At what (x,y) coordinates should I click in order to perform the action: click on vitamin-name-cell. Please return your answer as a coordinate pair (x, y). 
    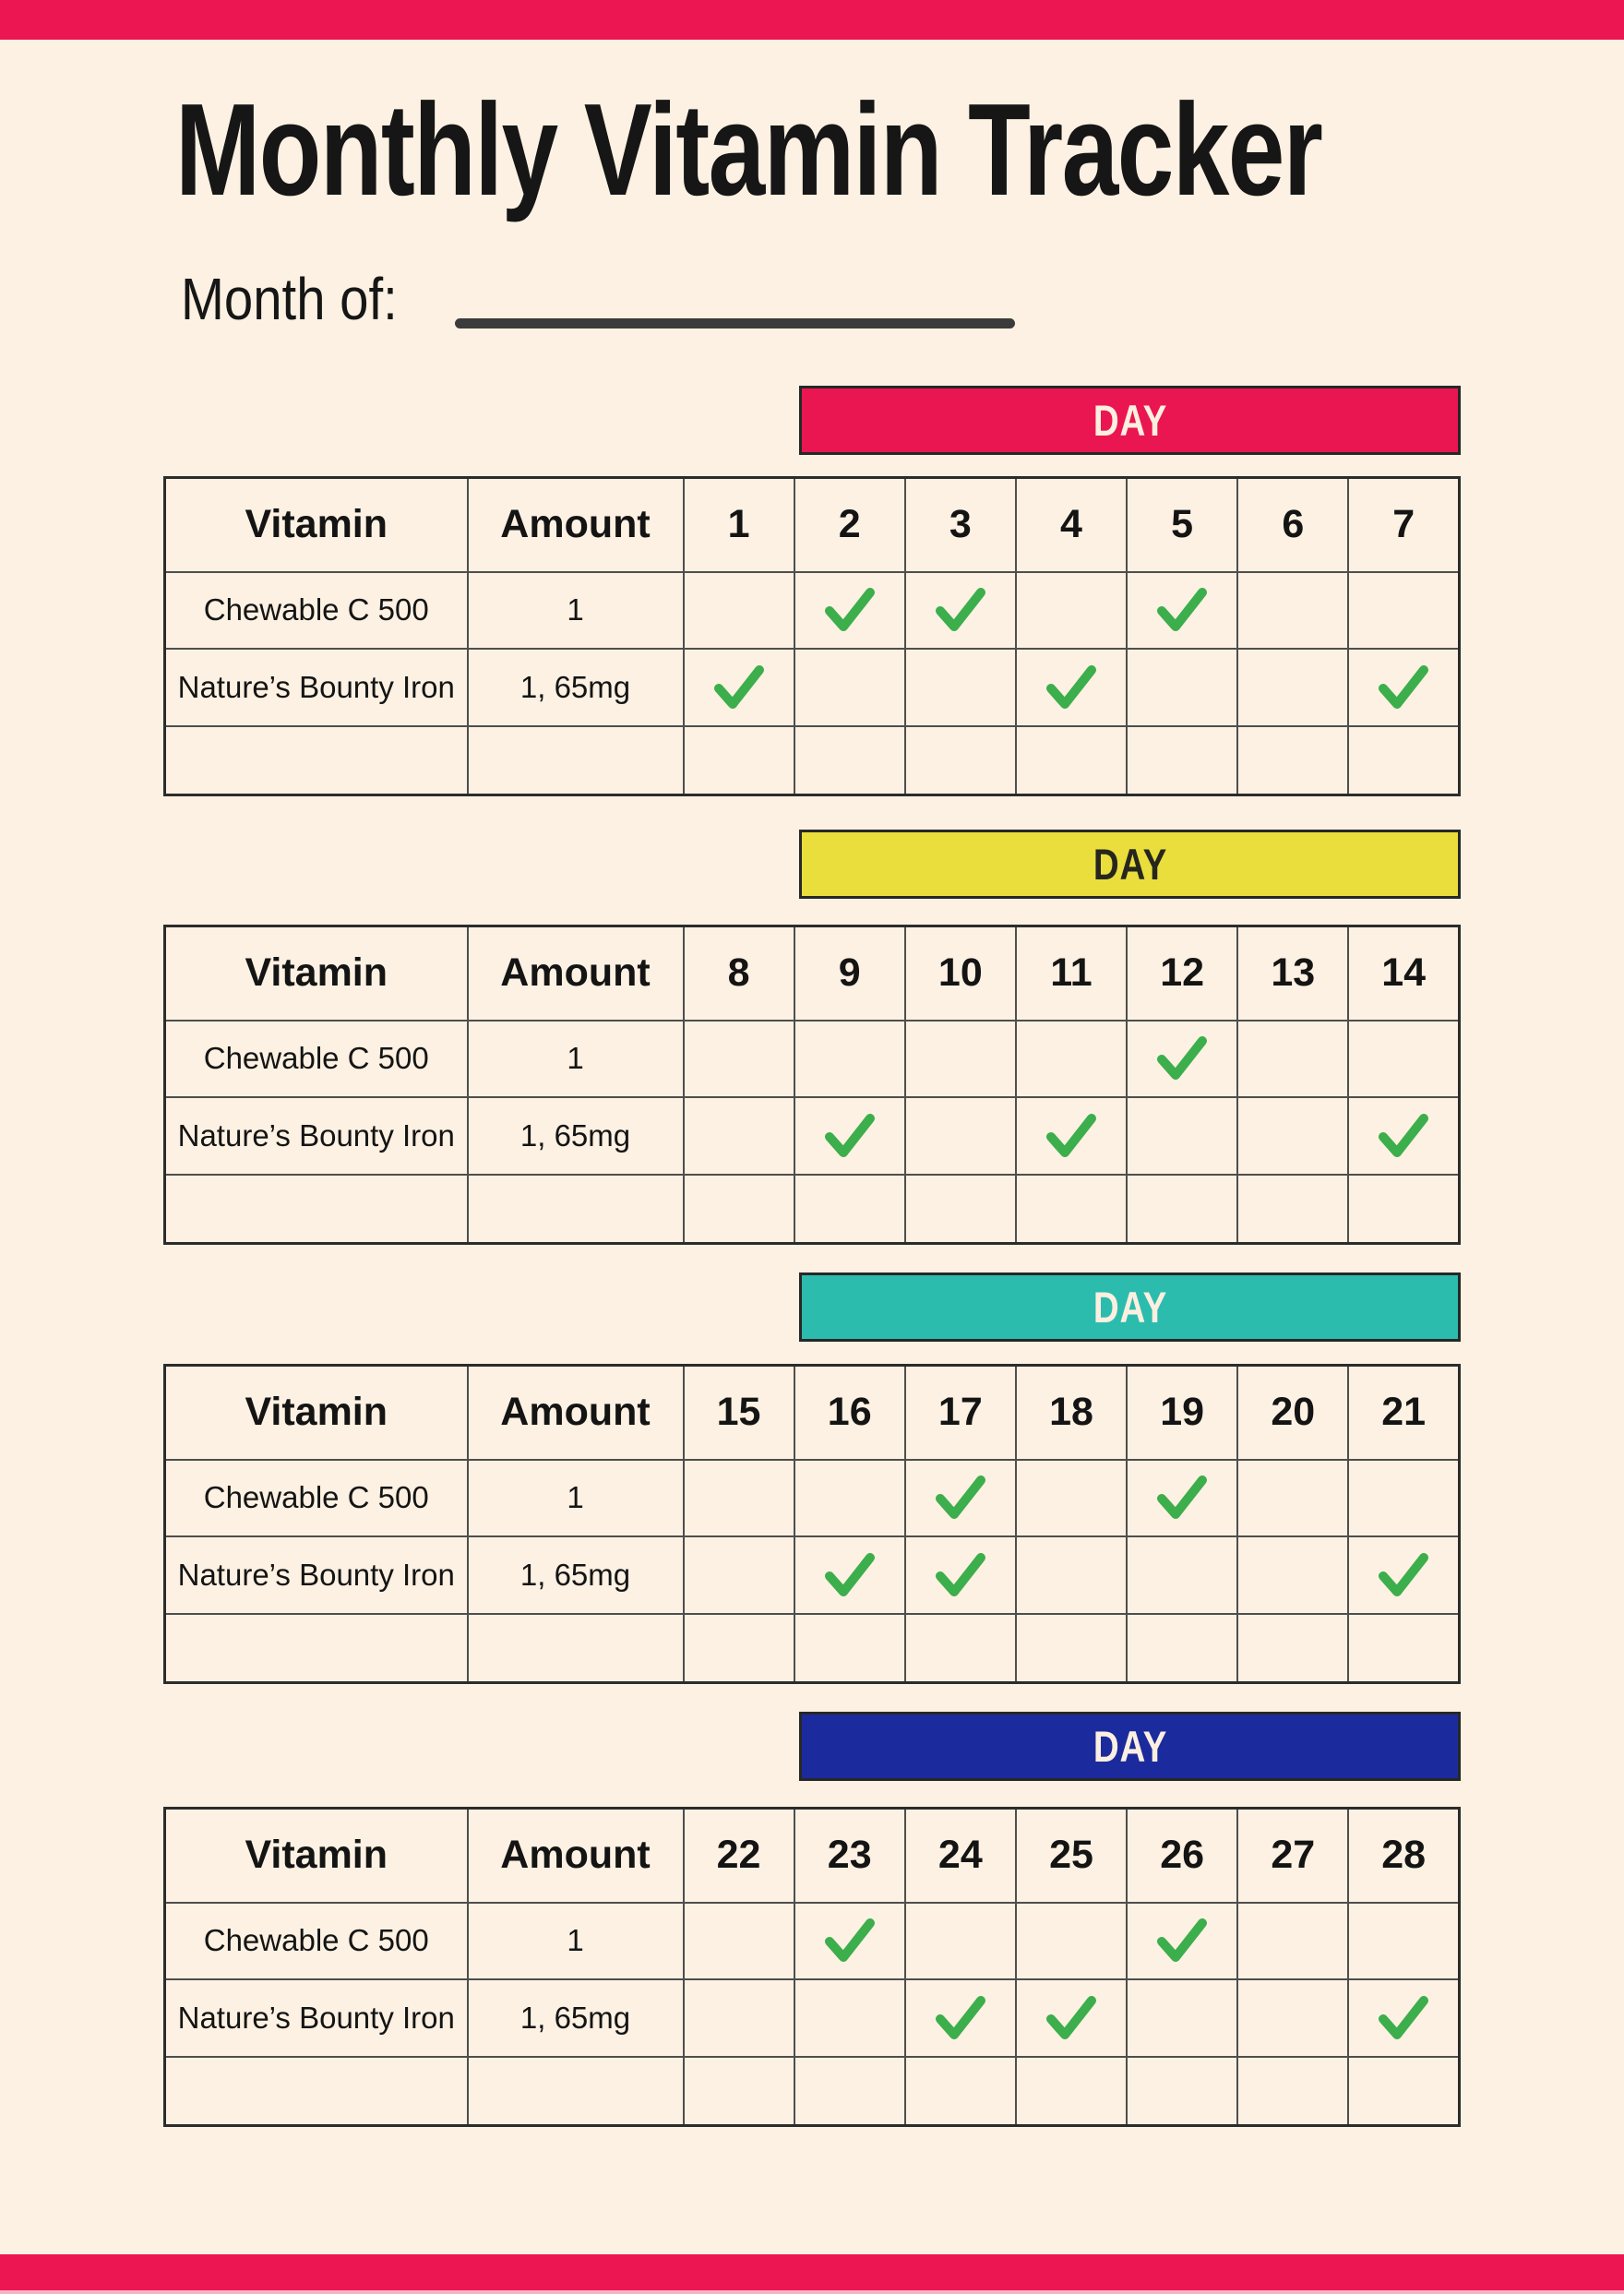
    Looking at the image, I should click on (316, 1648).